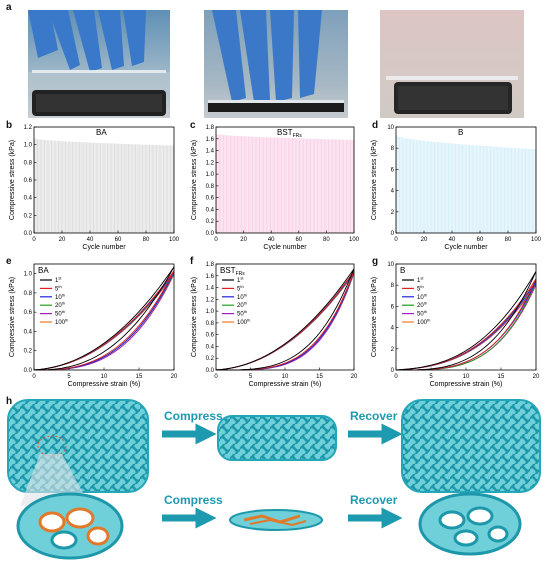 The image size is (550, 564). I want to click on cyclic-d-ytick-label: 10, so click(390, 128).